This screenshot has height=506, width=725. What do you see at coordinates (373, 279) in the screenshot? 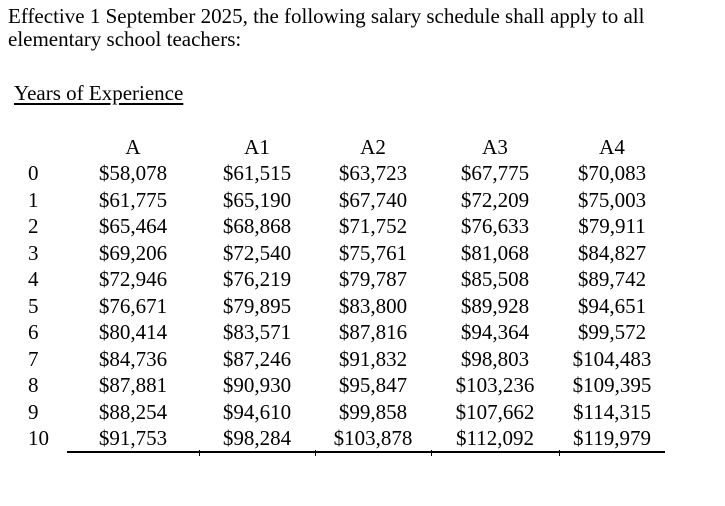
I see `salary-cell: $79,787` at bounding box center [373, 279].